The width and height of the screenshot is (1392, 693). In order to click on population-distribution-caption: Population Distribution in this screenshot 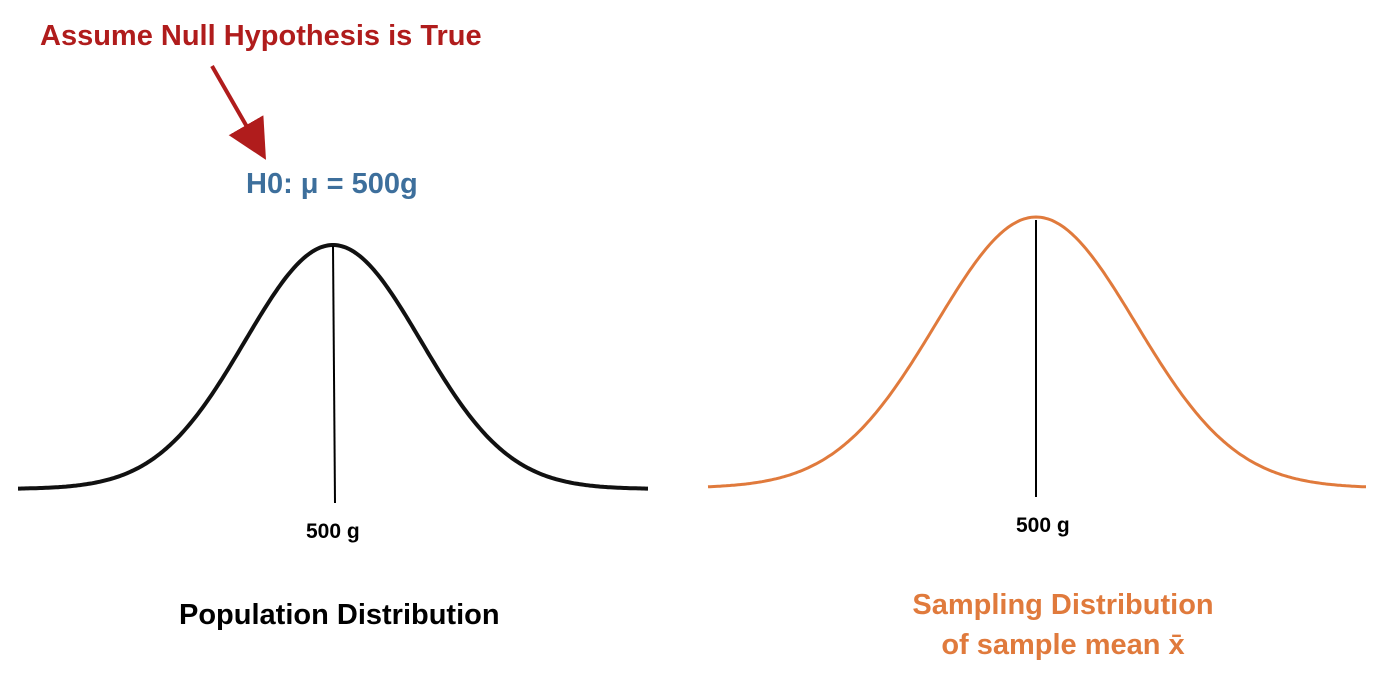, I will do `click(339, 615)`.